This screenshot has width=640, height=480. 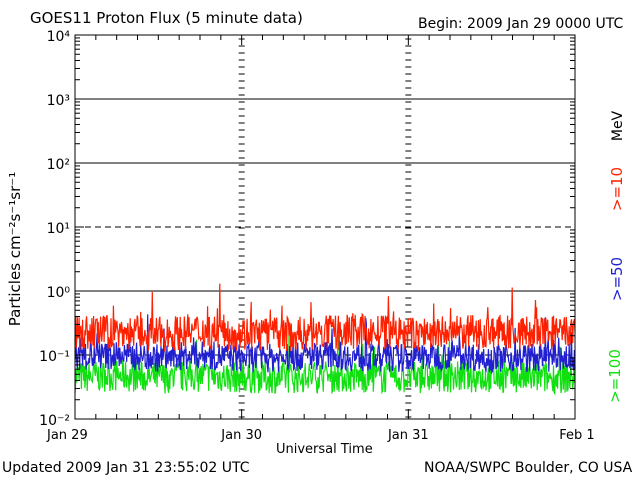 I want to click on legend-ge10: >=10, so click(x=617, y=189).